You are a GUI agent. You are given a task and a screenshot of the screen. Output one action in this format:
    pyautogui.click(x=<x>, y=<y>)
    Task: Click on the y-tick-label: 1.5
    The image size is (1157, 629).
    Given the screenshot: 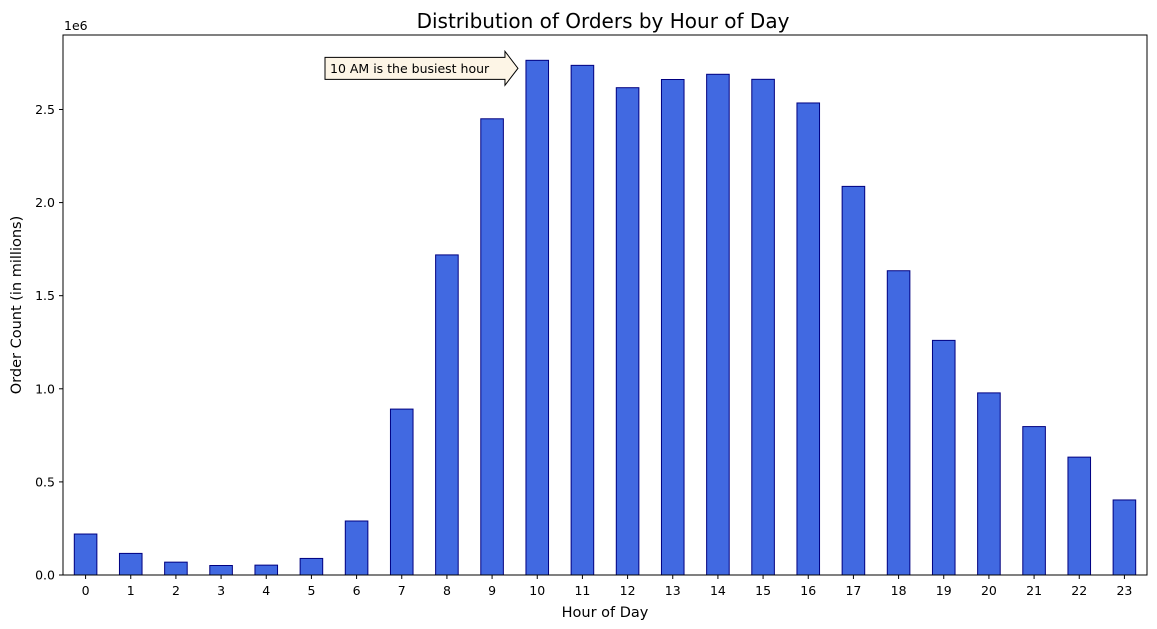 What is the action you would take?
    pyautogui.click(x=45, y=295)
    